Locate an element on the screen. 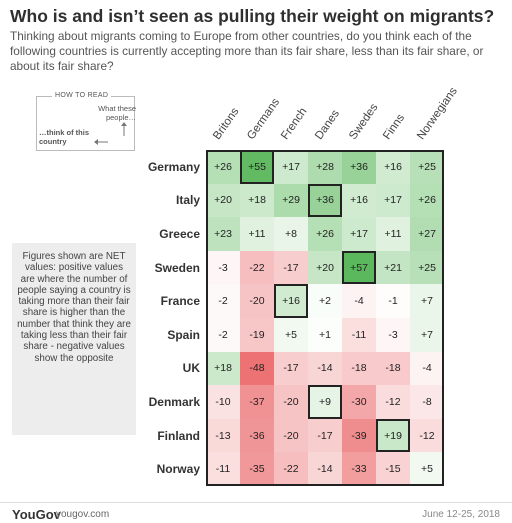 This screenshot has height=523, width=512. footer-divider is located at coordinates (256, 502).